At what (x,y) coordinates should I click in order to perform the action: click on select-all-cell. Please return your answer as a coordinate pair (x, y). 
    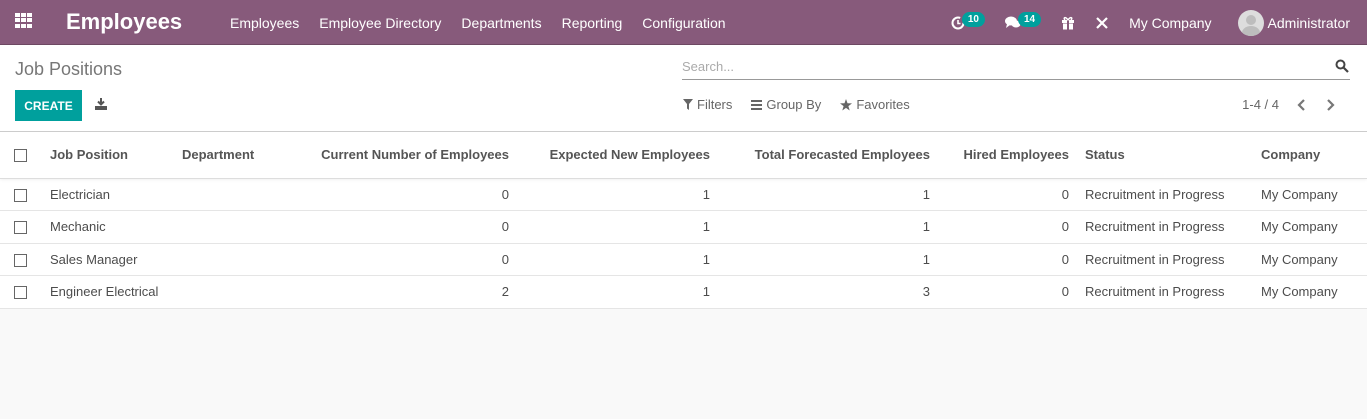
    Looking at the image, I should click on (21, 155).